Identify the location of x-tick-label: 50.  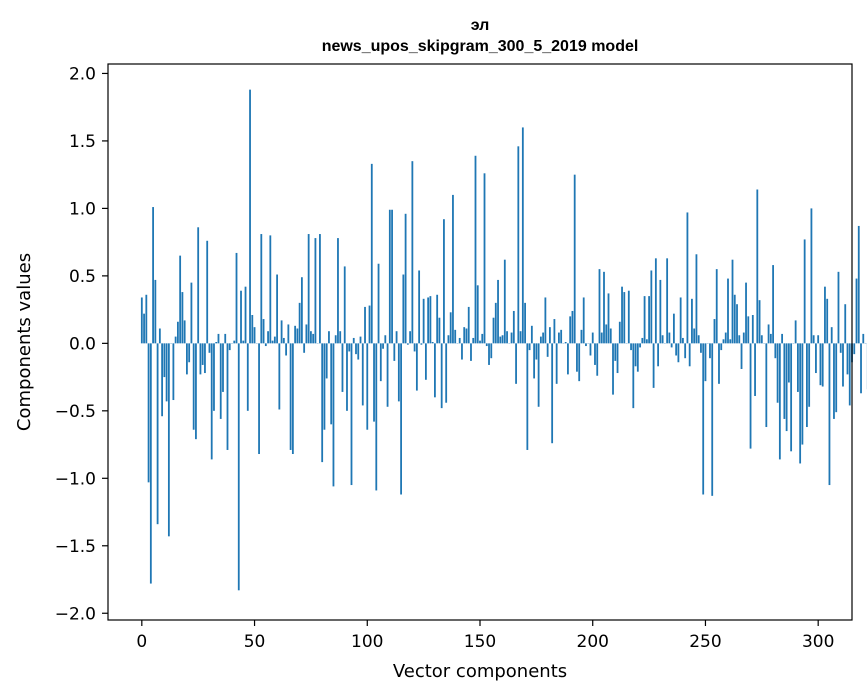
(255, 642).